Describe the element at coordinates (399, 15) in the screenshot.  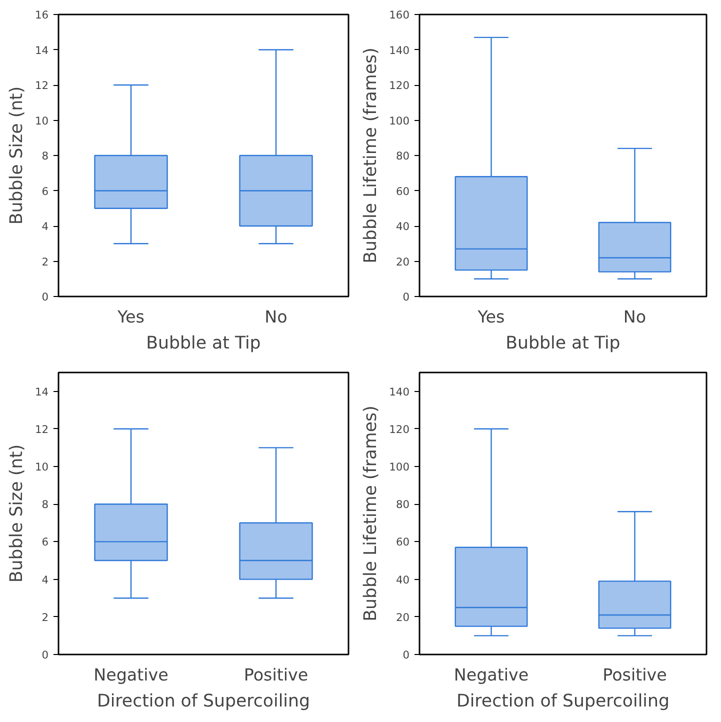
I see `y-tick-label: 160` at that location.